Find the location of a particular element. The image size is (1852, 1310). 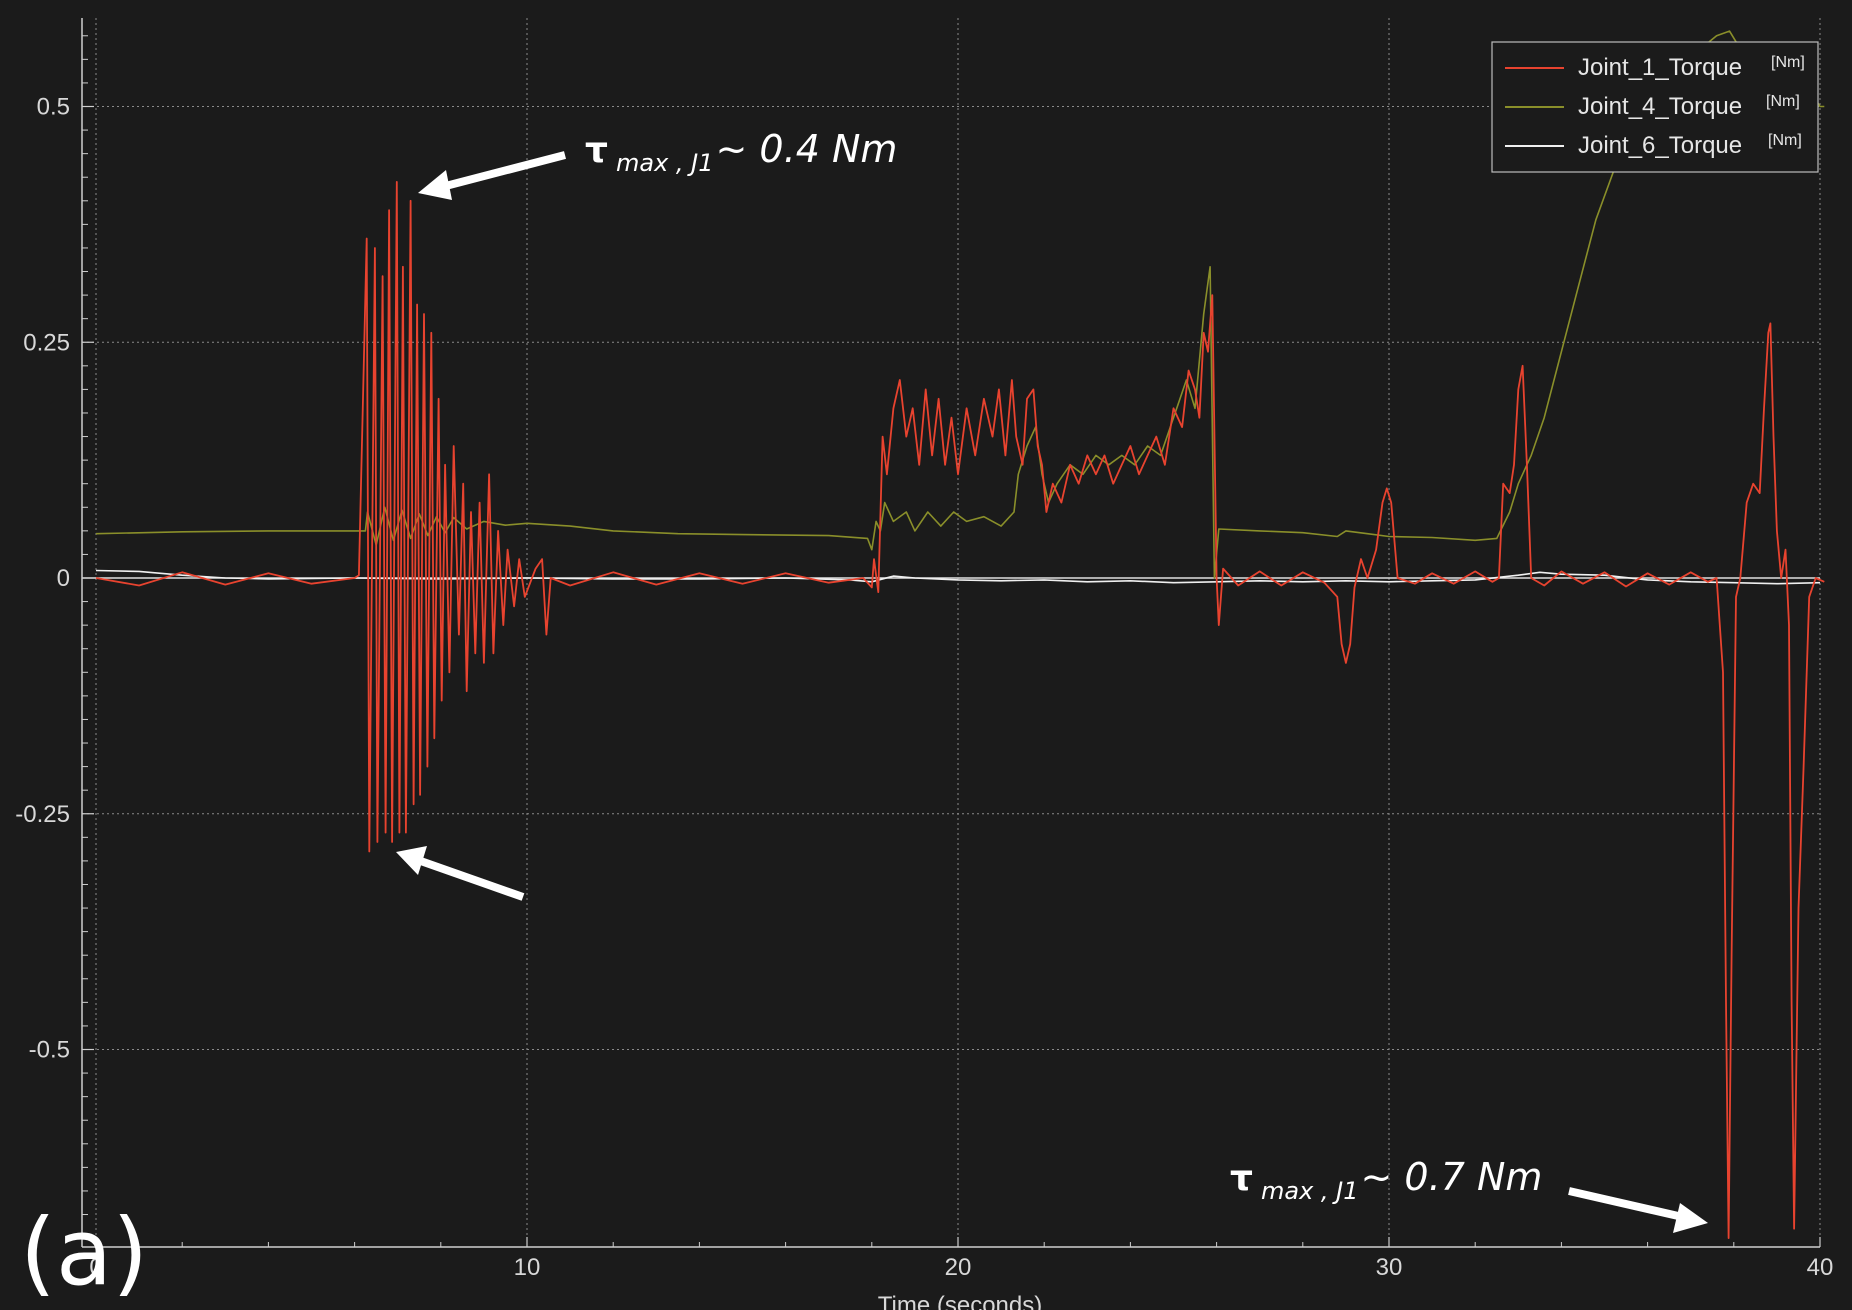

legend-label-joint-6: Joint_6_Torque is located at coordinates (1660, 145).